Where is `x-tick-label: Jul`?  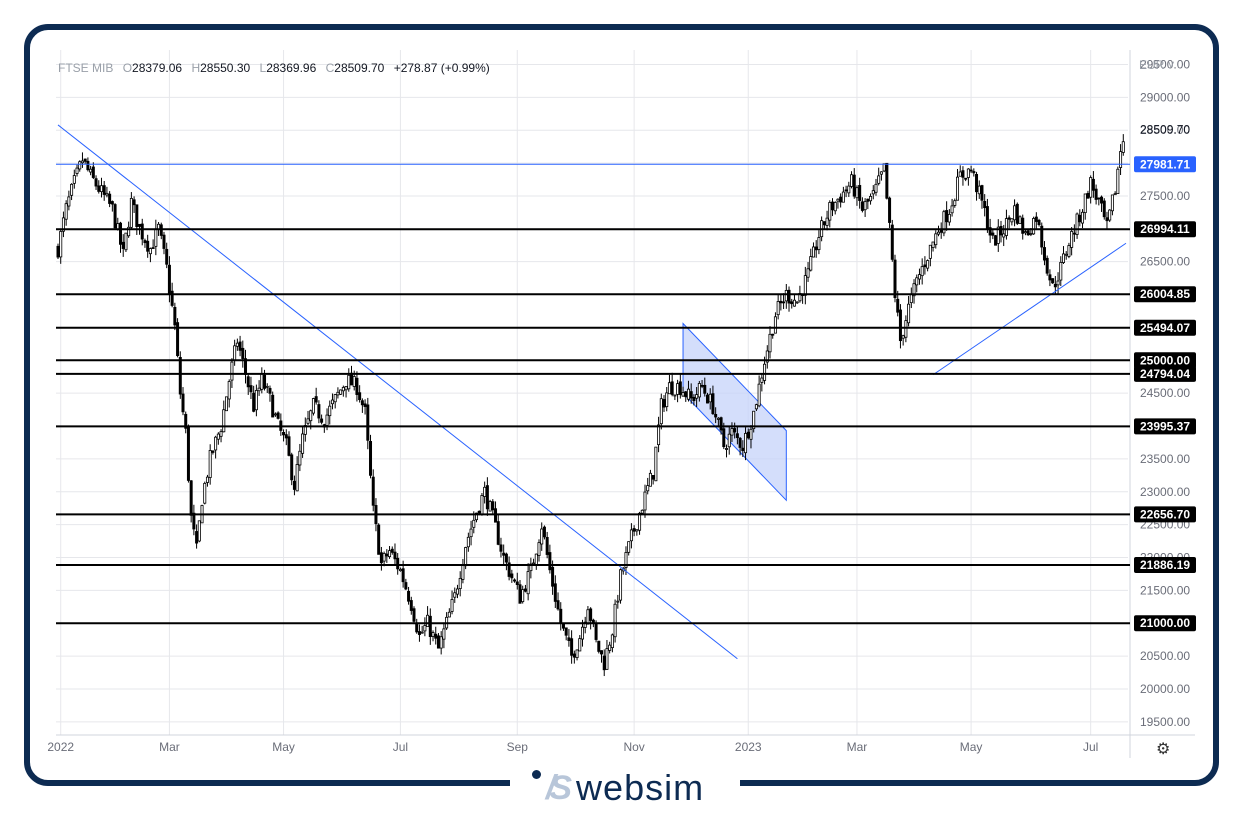 x-tick-label: Jul is located at coordinates (400, 747).